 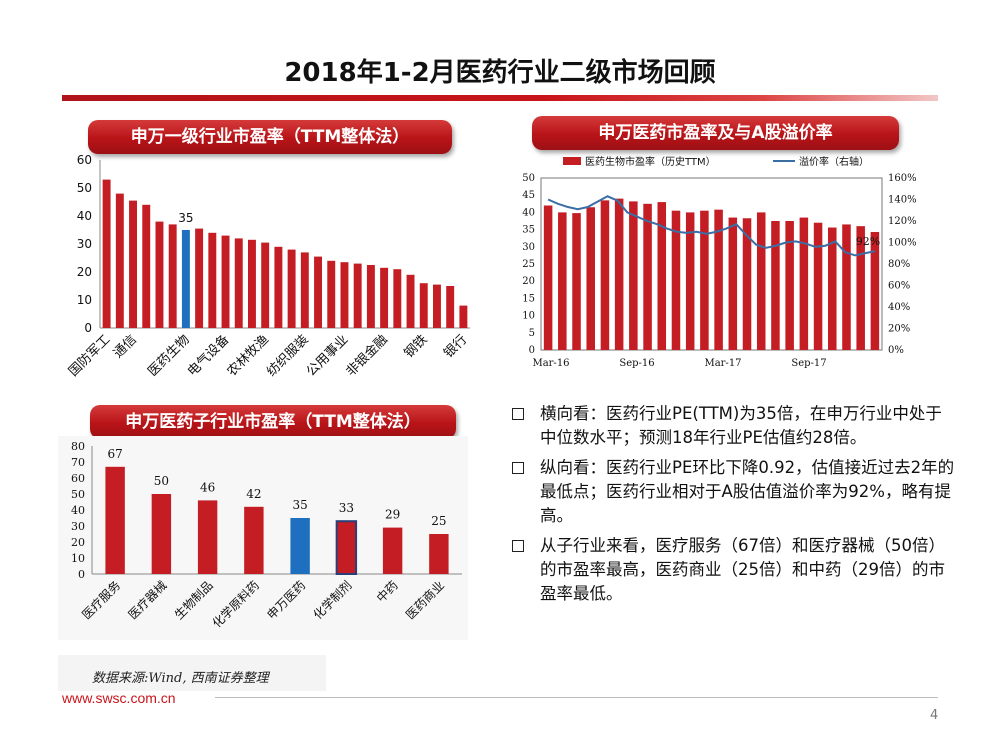 What do you see at coordinates (899, 329) in the screenshot?
I see `y2-tick-label: 20%` at bounding box center [899, 329].